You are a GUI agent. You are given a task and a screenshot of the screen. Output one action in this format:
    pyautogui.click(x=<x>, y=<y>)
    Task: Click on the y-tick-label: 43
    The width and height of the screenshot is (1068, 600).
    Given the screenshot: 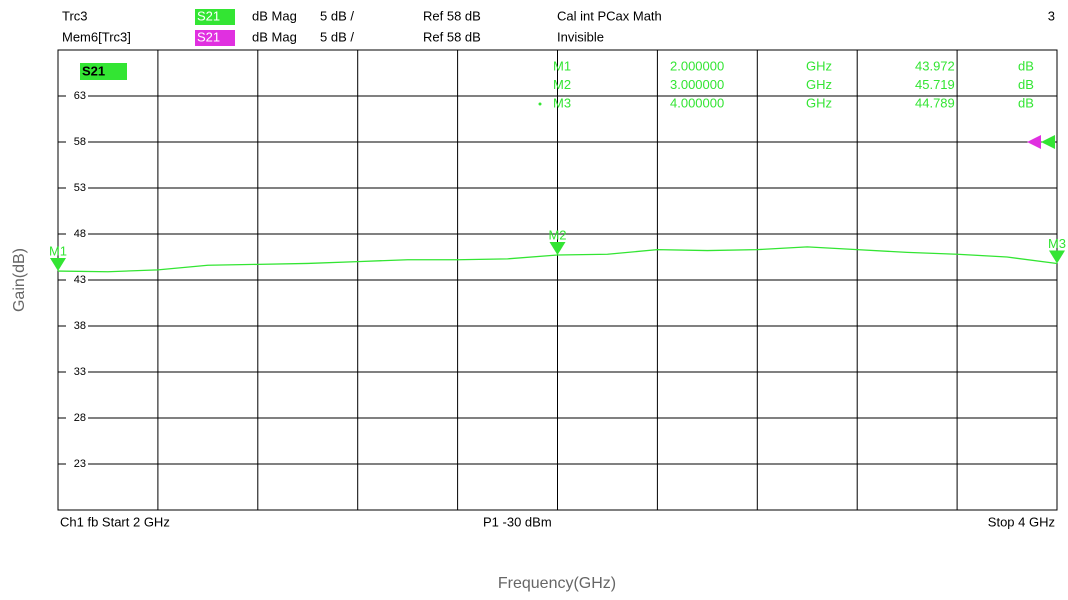 What is the action you would take?
    pyautogui.click(x=80, y=280)
    